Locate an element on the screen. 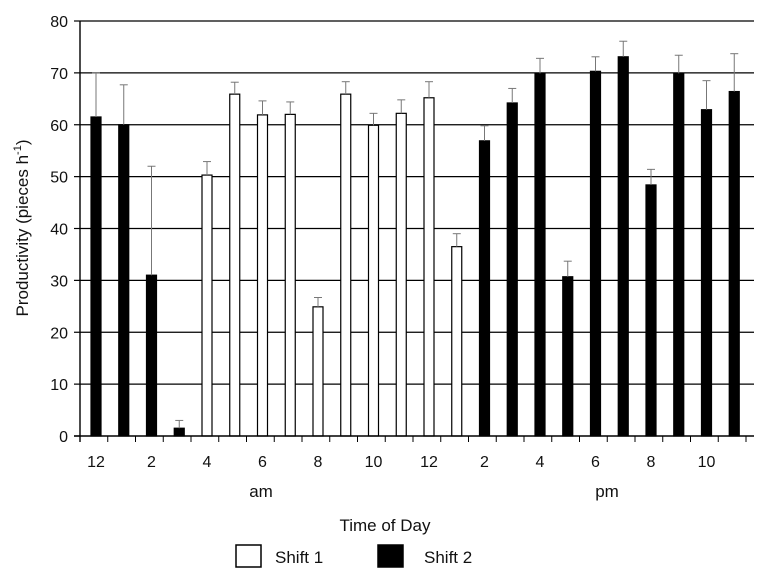 This screenshot has height=571, width=758. legend-label-shift-2: Shift 2 is located at coordinates (448, 557).